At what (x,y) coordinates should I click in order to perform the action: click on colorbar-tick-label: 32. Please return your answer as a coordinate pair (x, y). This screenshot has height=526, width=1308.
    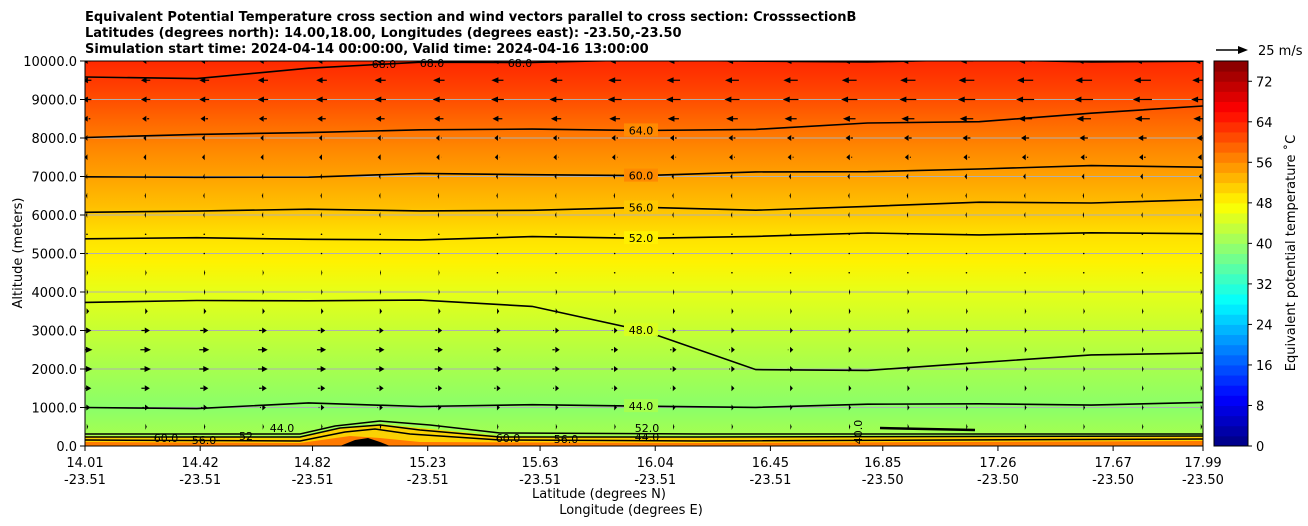
    Looking at the image, I should click on (1264, 285).